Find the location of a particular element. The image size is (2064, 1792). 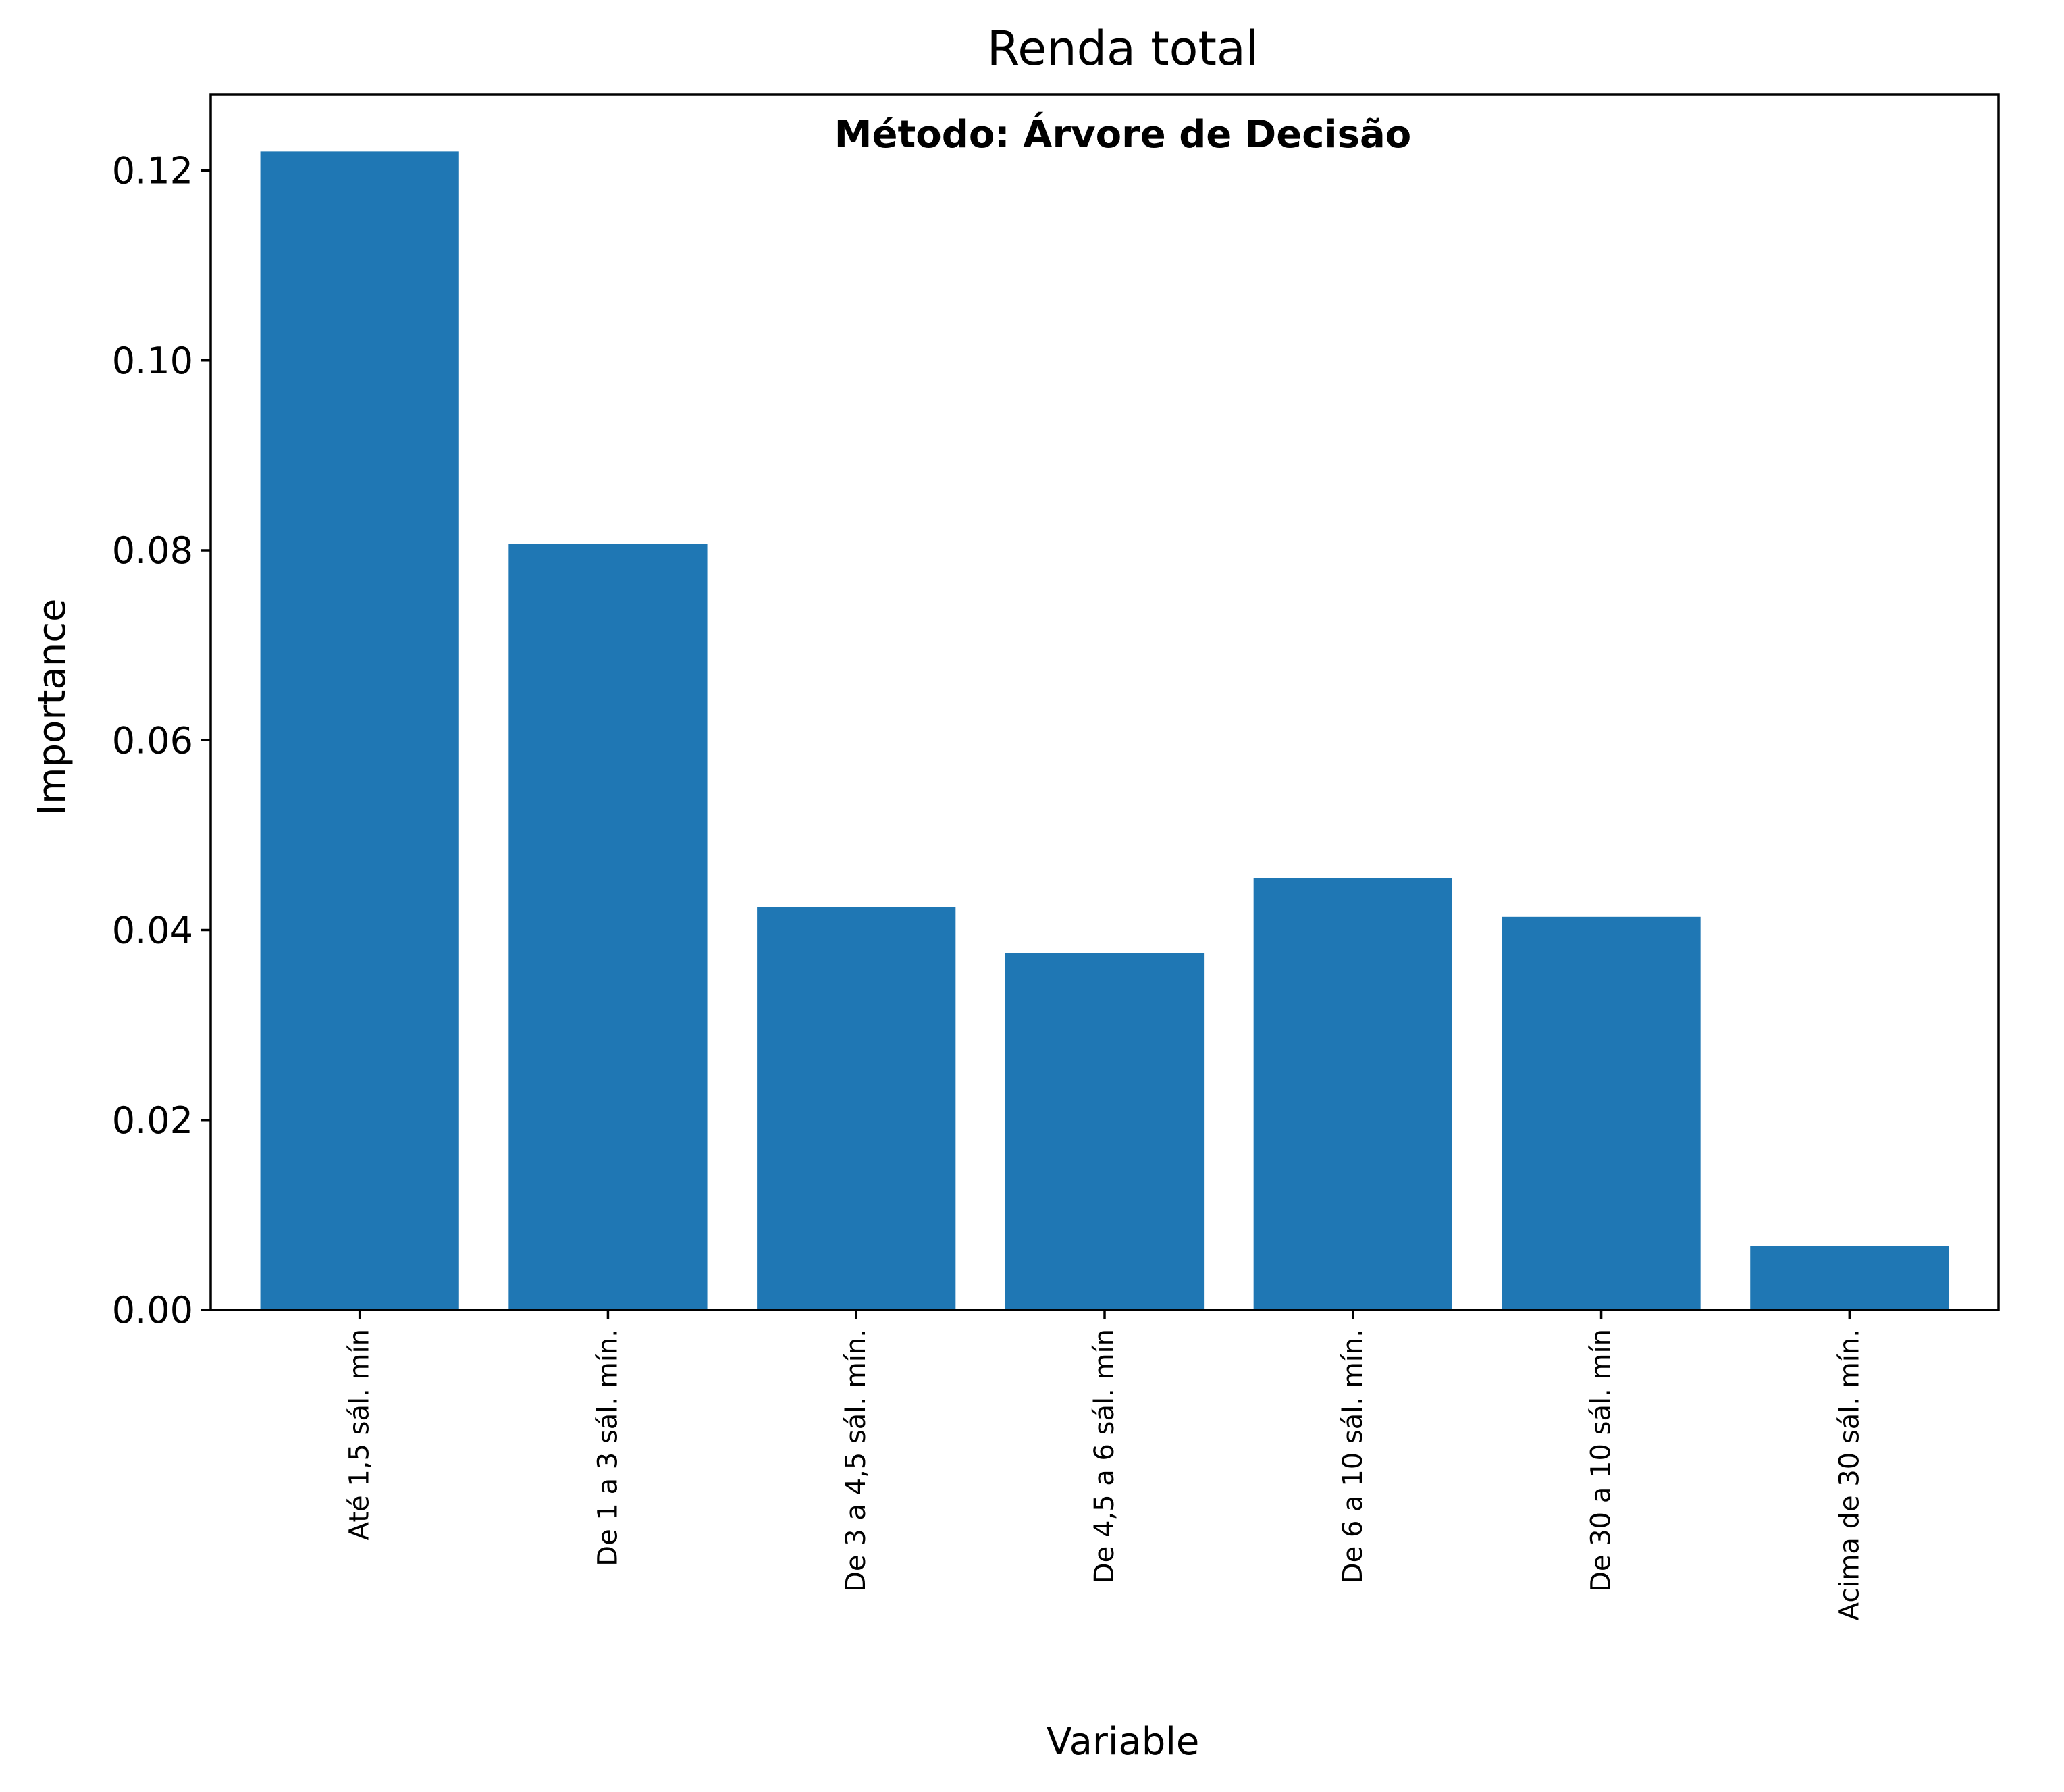

y-tick-label: 0.08 is located at coordinates (152, 550).